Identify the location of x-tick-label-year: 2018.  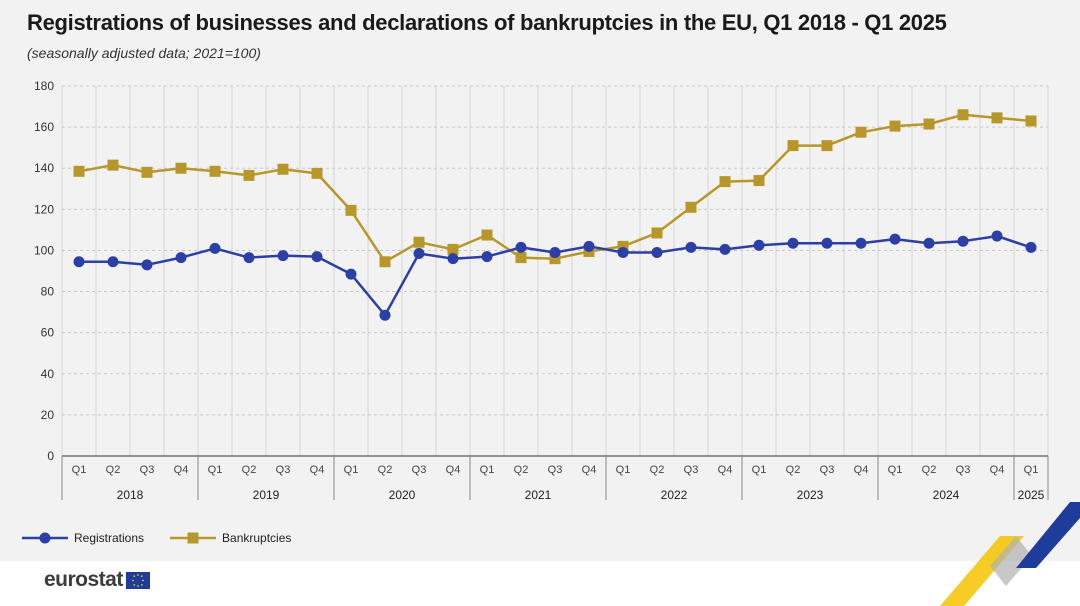
(130, 495).